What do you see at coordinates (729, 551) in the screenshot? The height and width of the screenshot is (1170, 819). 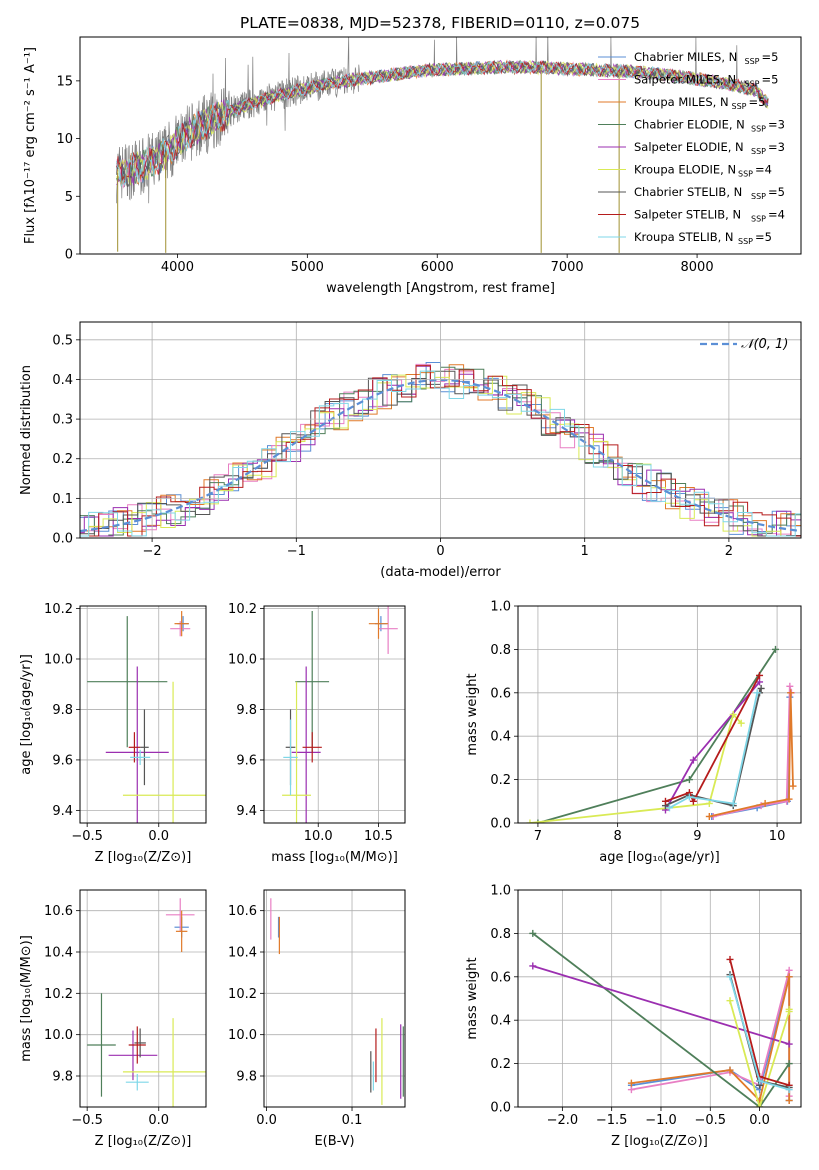 I see `x-tick-label: 2` at bounding box center [729, 551].